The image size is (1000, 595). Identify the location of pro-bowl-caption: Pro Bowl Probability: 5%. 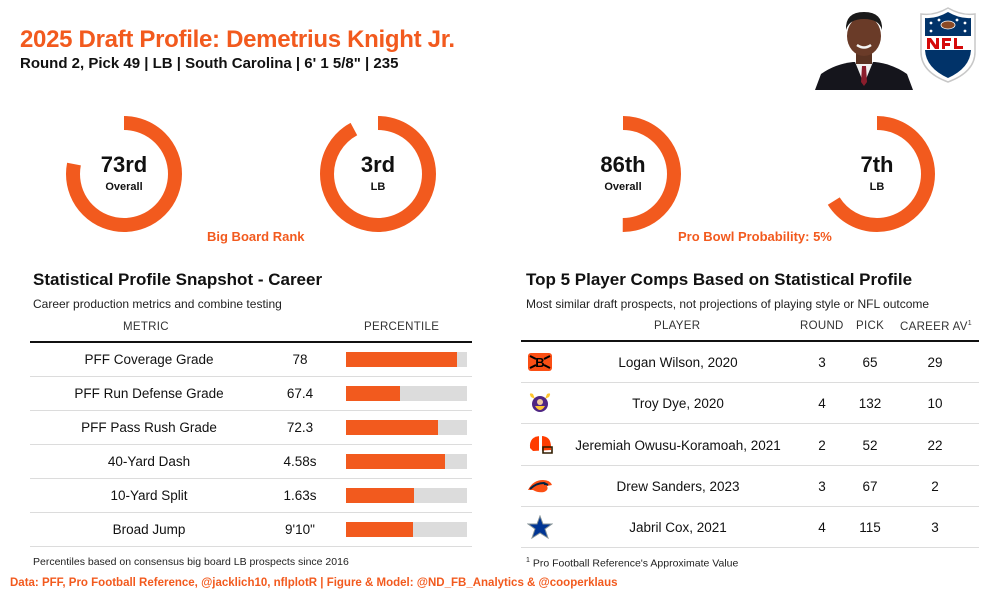
(755, 236).